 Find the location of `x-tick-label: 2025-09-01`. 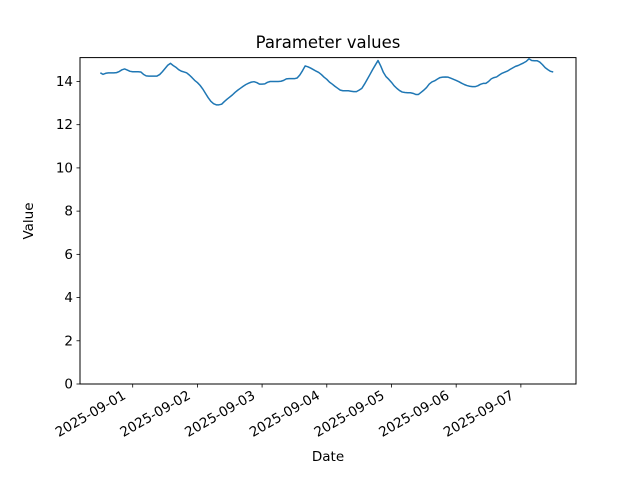

x-tick-label: 2025-09-01 is located at coordinates (91, 414).